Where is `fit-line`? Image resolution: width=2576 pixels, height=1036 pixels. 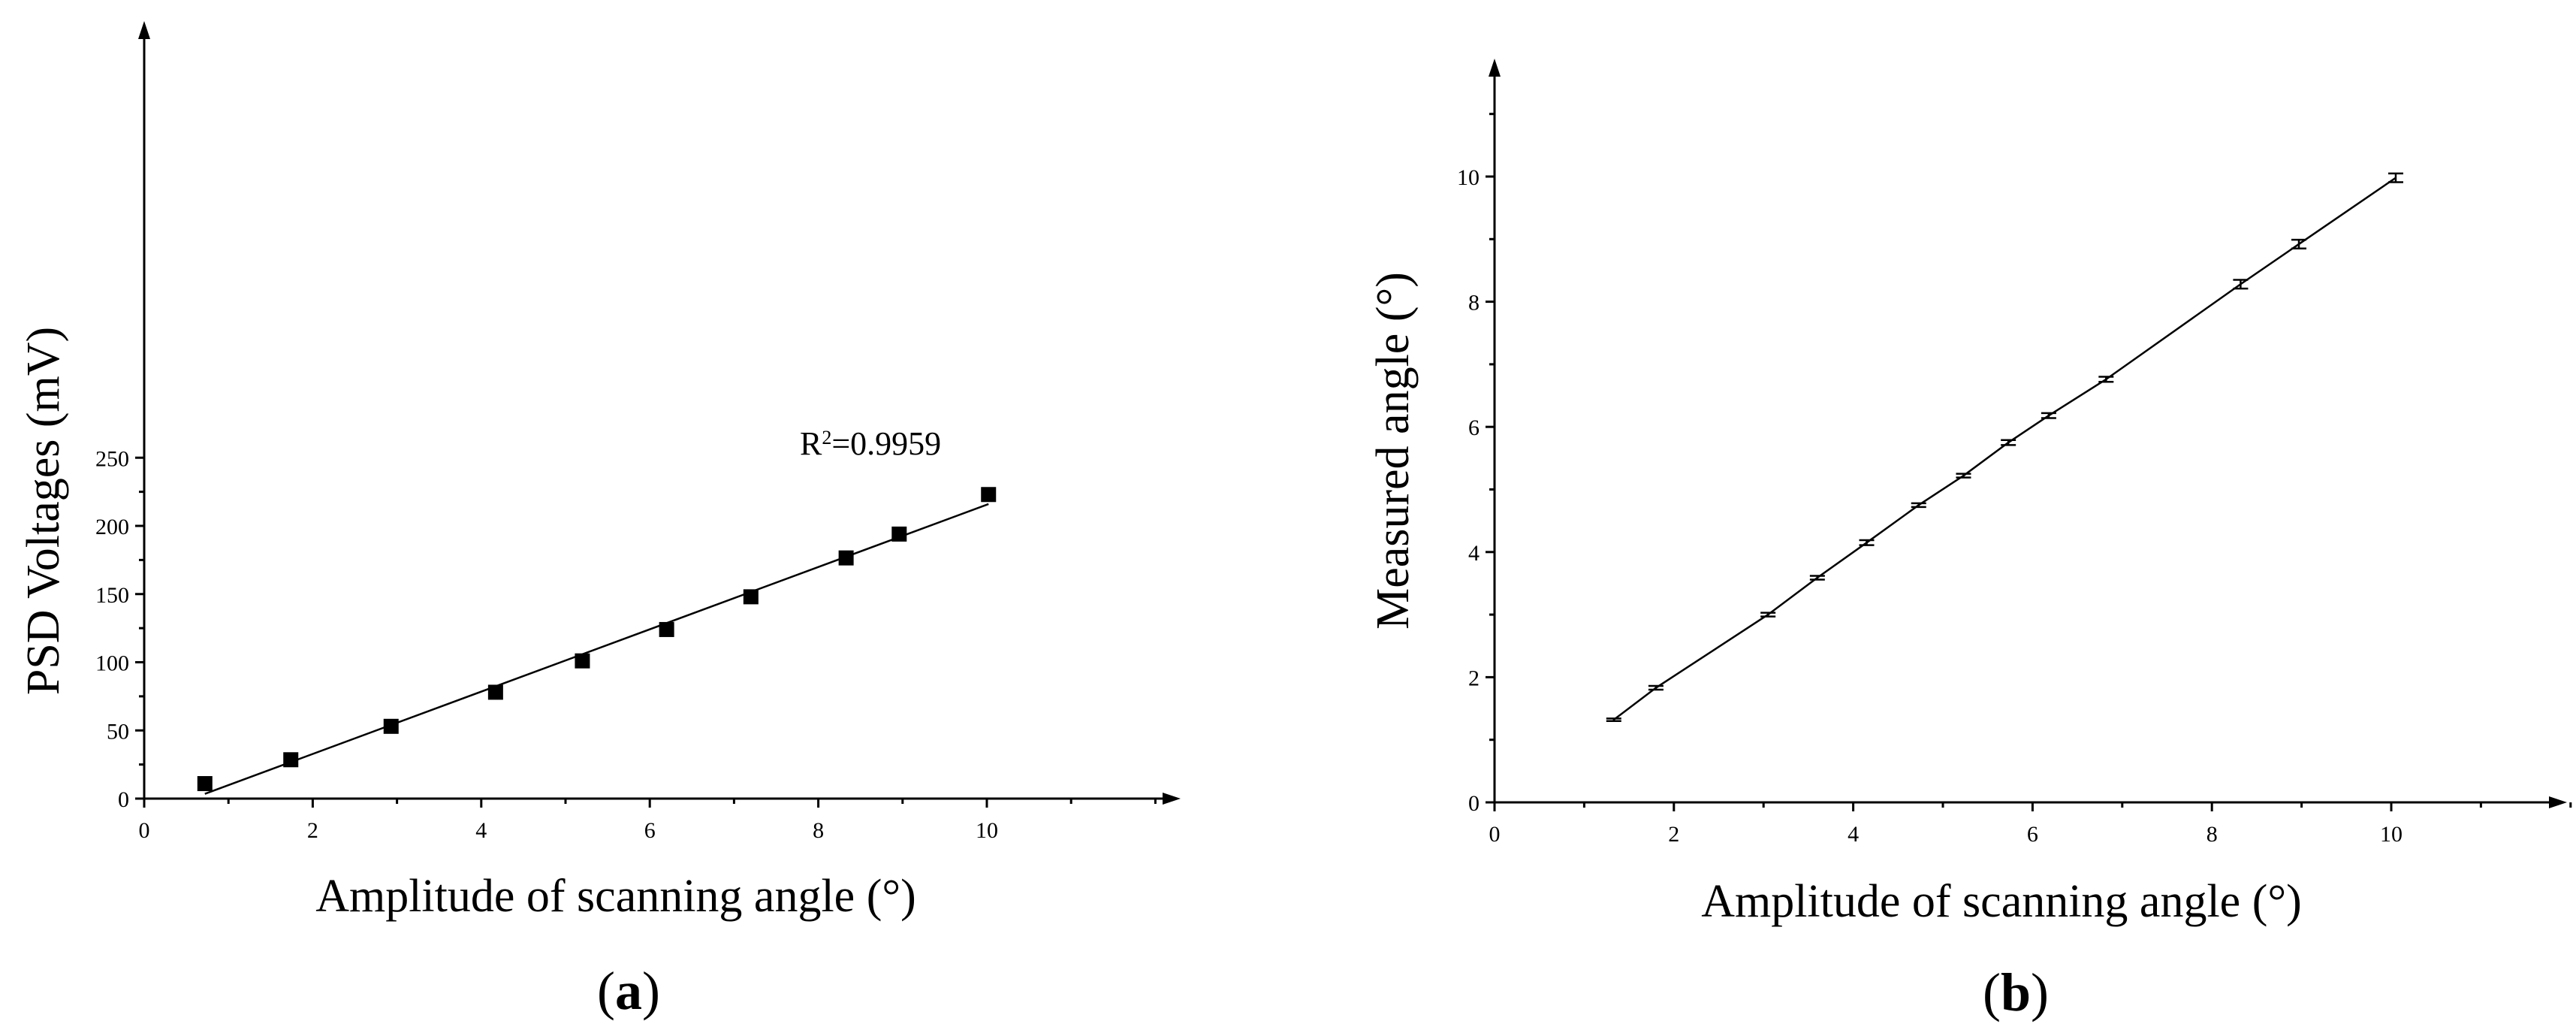 fit-line is located at coordinates (596, 649).